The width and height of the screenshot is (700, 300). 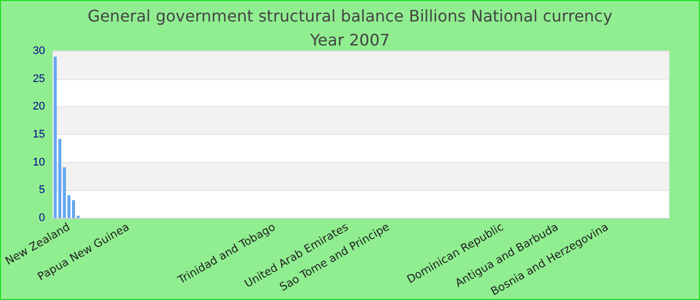 What do you see at coordinates (38, 106) in the screenshot?
I see `y-tick-label: 20` at bounding box center [38, 106].